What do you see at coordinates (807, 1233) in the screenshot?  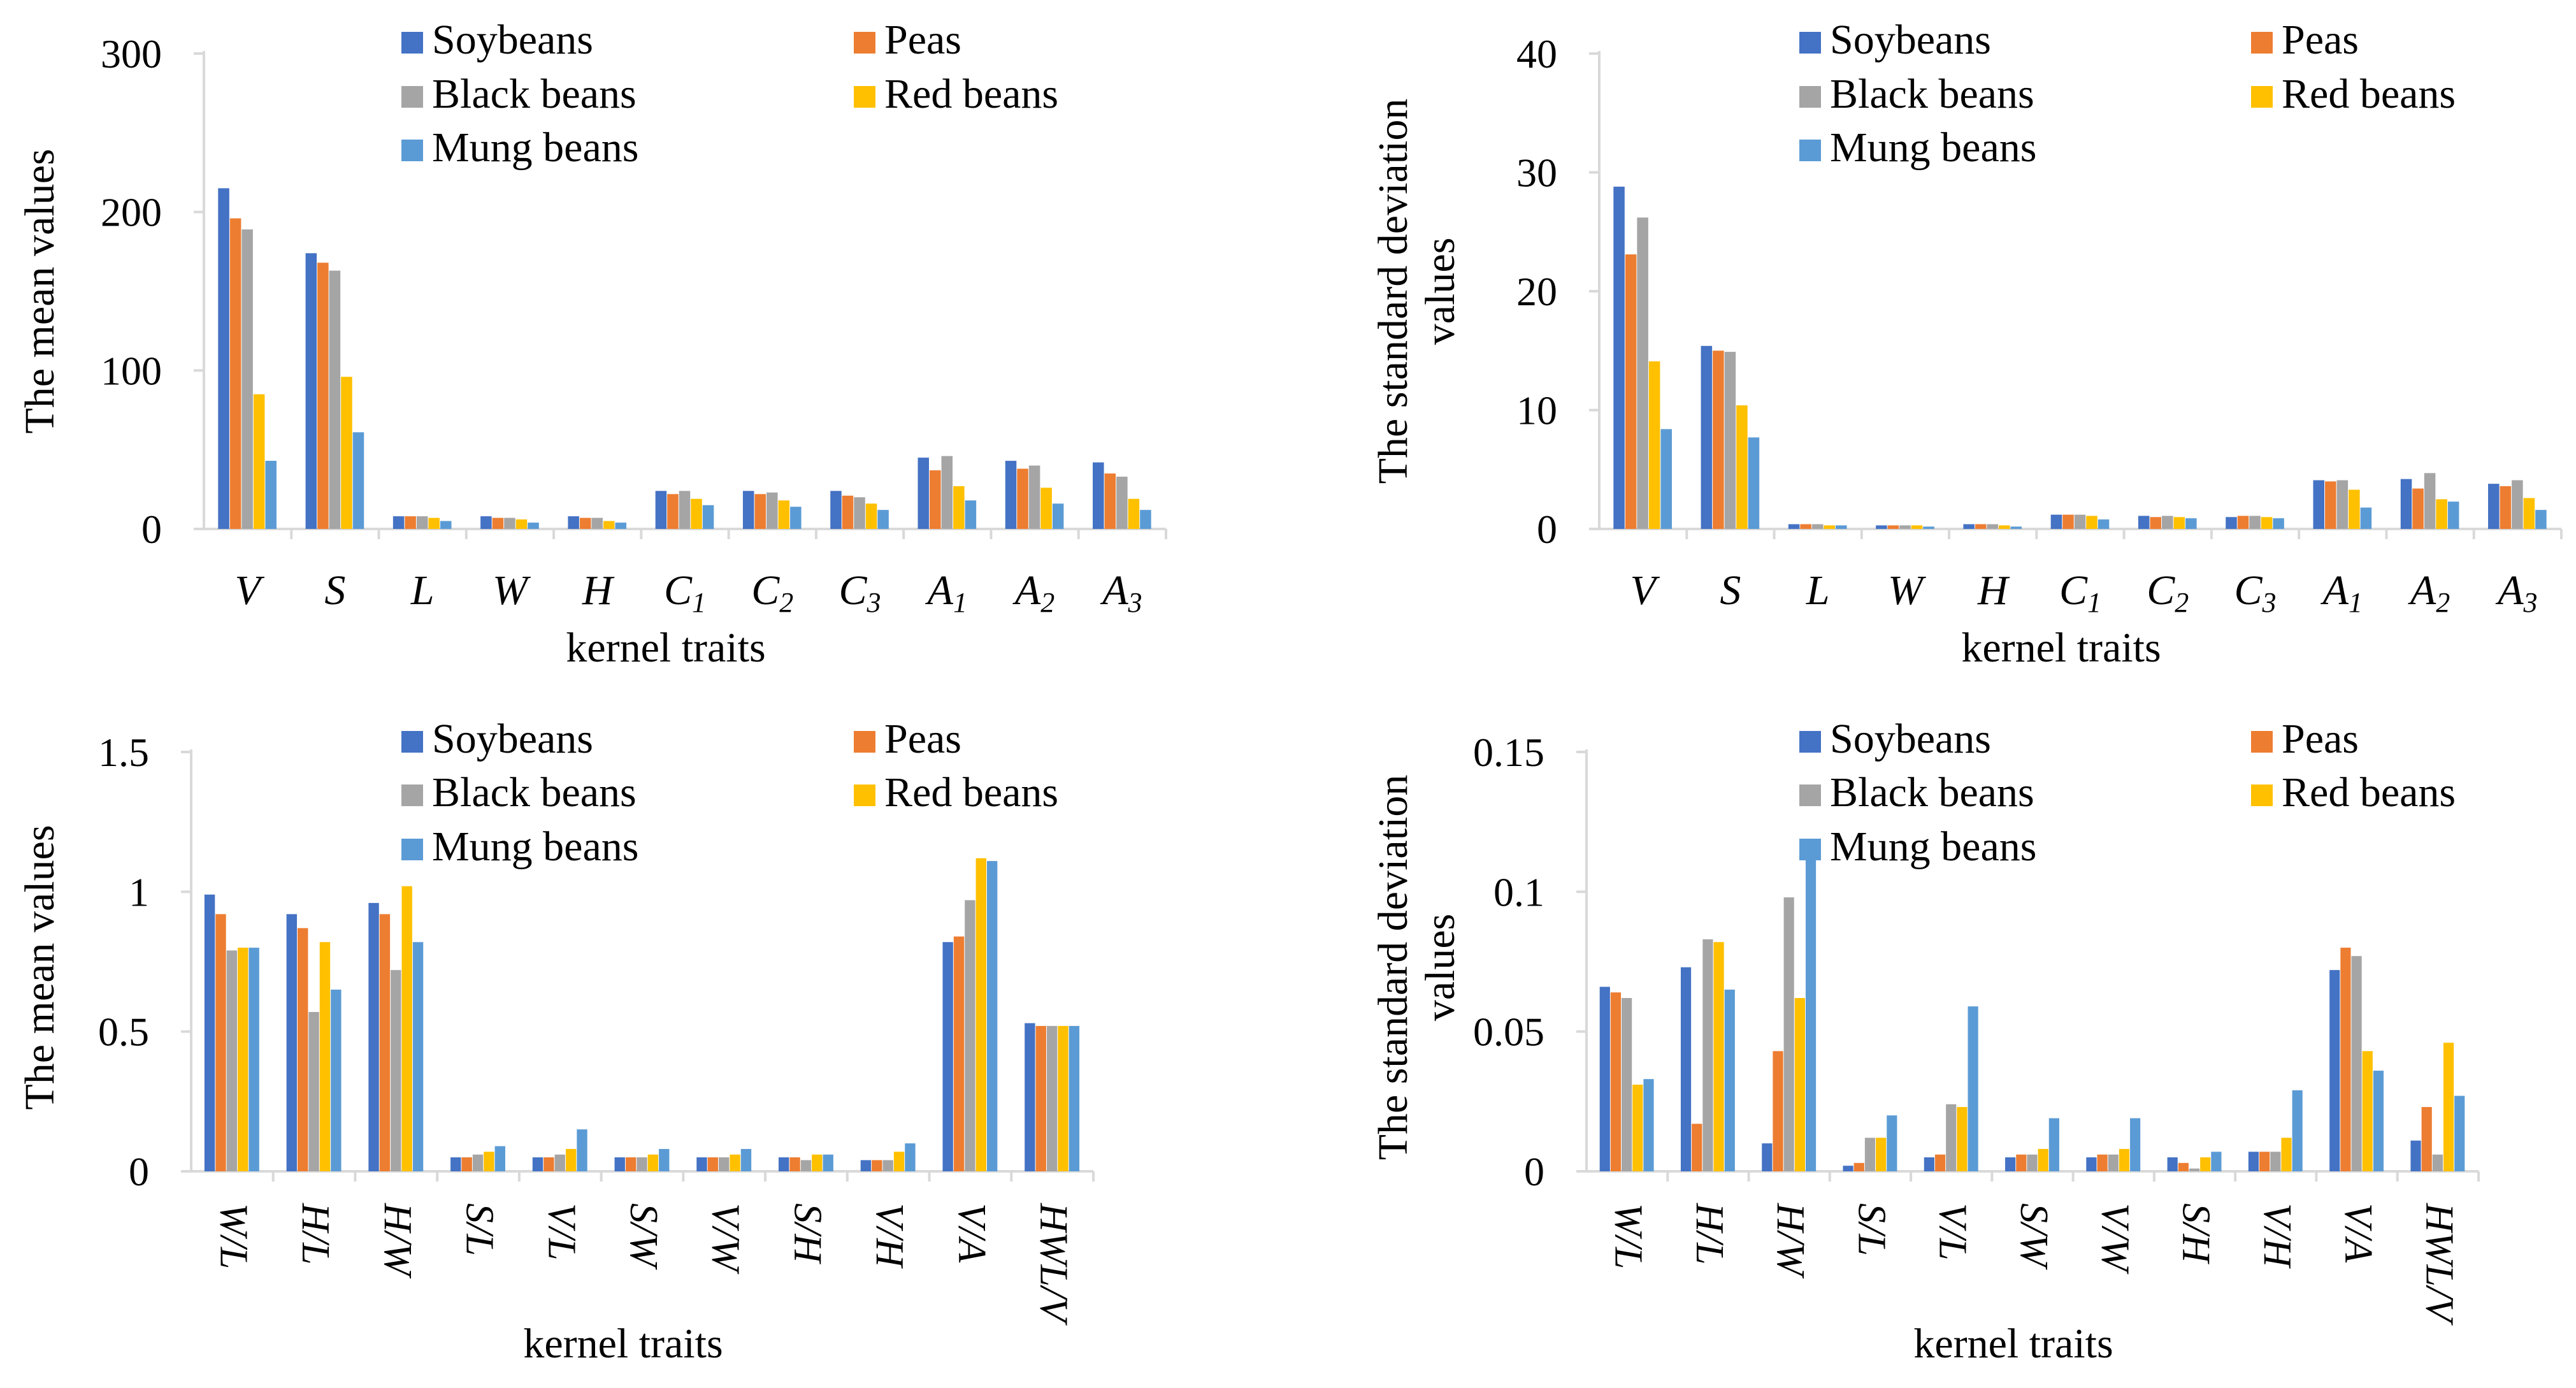 I see `x-category-label: S/H` at bounding box center [807, 1233].